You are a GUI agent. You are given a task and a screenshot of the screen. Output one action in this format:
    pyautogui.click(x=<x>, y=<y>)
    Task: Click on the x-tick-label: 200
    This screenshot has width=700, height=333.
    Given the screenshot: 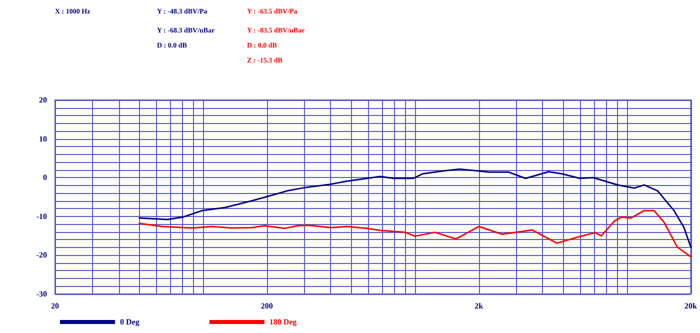 What is the action you would take?
    pyautogui.click(x=266, y=306)
    